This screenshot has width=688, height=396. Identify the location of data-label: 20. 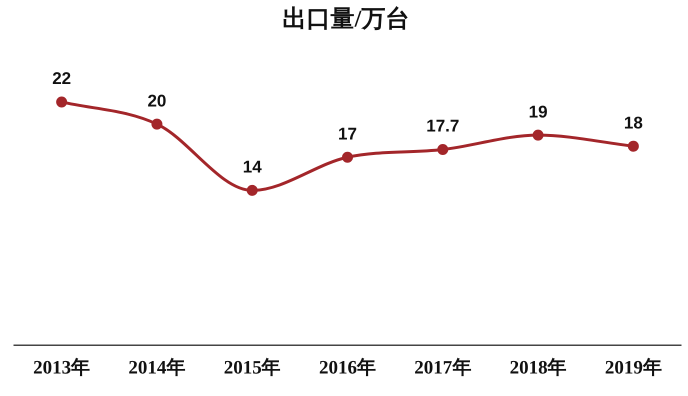
(156, 100).